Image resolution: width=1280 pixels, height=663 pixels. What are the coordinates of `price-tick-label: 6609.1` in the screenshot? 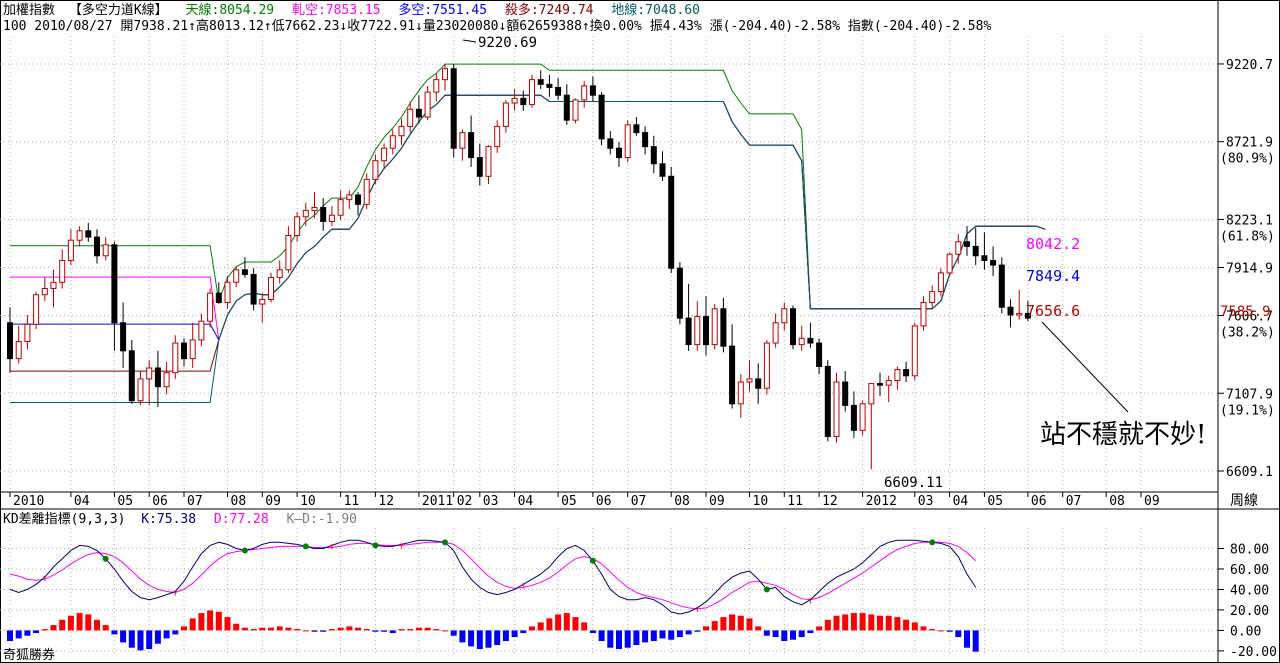 It's located at (1249, 472).